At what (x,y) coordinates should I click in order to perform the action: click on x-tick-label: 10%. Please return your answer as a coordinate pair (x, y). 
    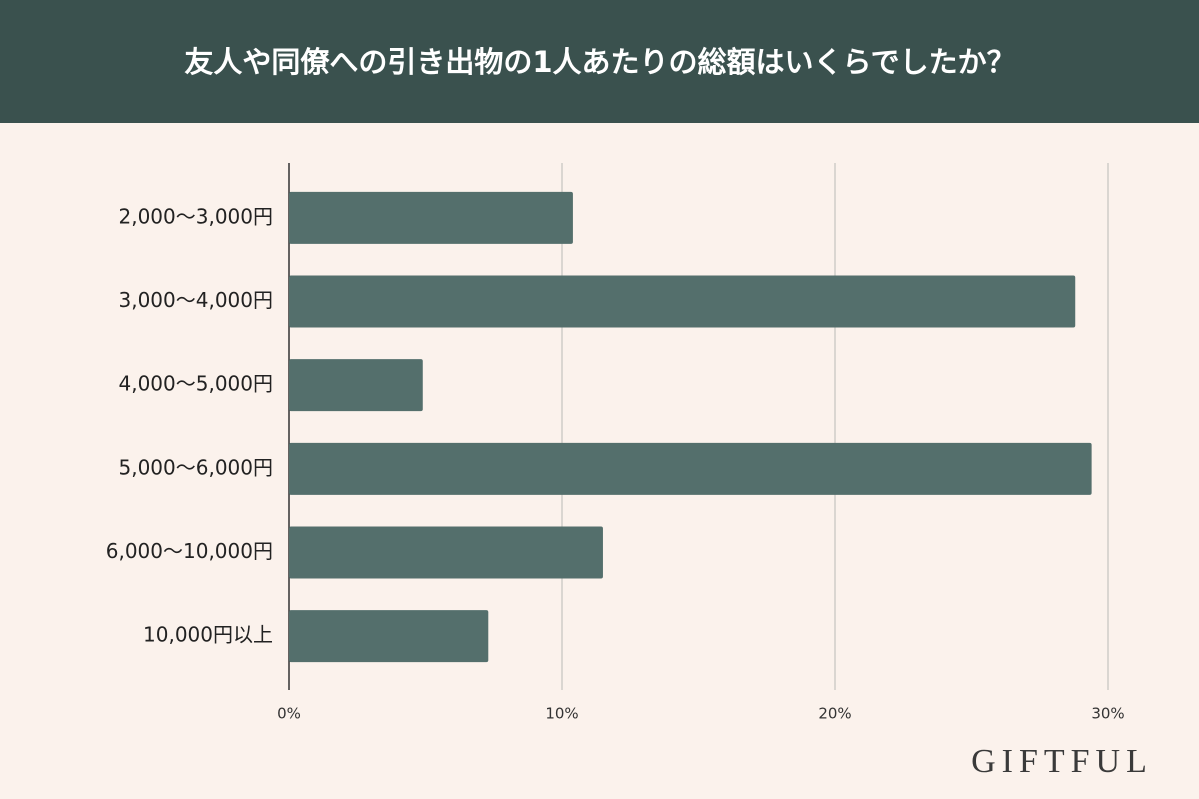
    Looking at the image, I should click on (561, 714).